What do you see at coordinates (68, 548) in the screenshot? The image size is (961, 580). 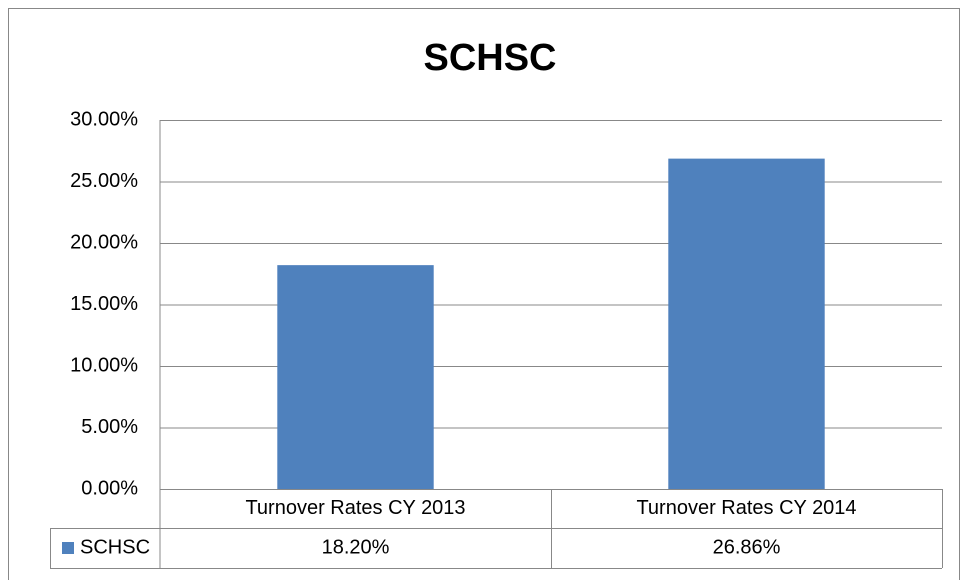 I see `legend-swatch` at bounding box center [68, 548].